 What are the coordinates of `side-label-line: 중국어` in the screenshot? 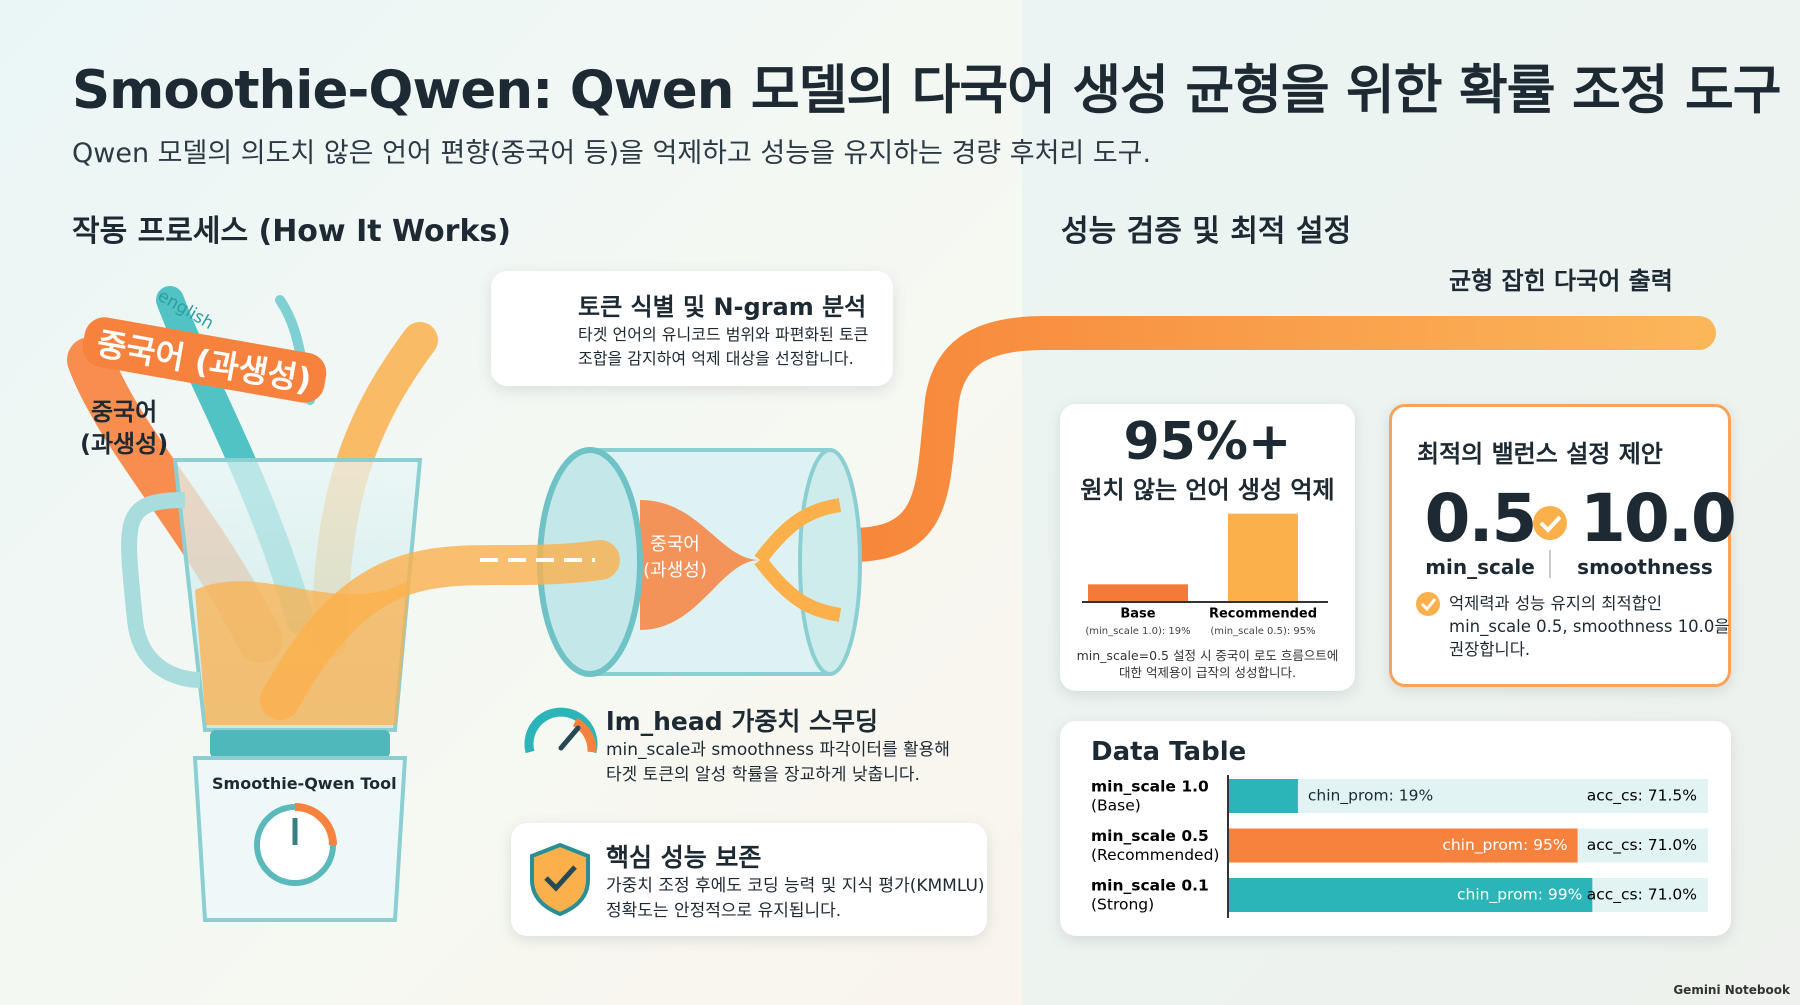 It's located at (124, 412).